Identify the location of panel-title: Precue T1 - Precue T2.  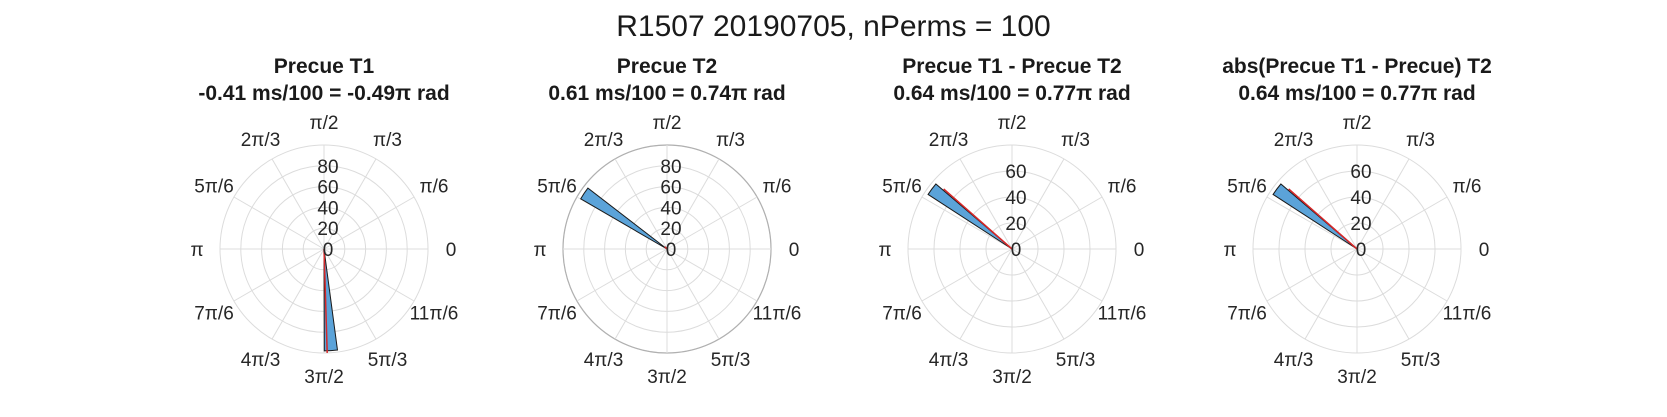
(1011, 66).